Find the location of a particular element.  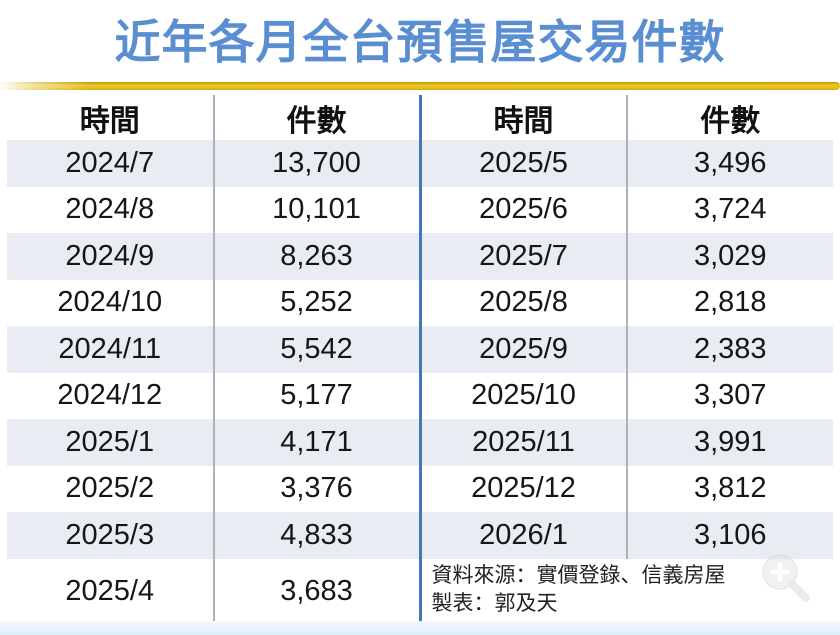

cell-count: 8,263 is located at coordinates (317, 256).